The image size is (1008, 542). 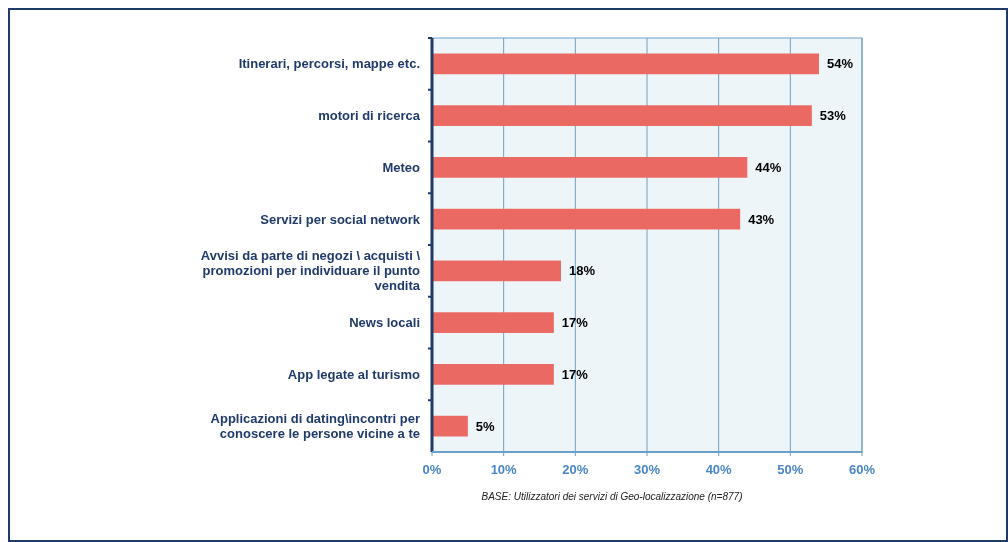 I want to click on x-tick-label: 20%, so click(x=575, y=469).